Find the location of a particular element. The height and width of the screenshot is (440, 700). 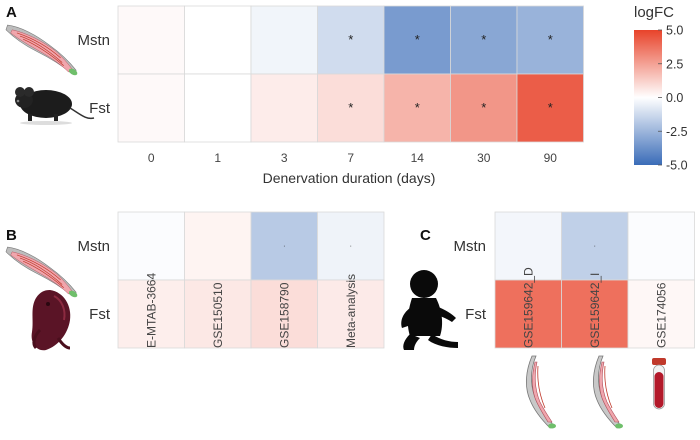

x-tick-label: GSE159642_I is located at coordinates (595, 310).